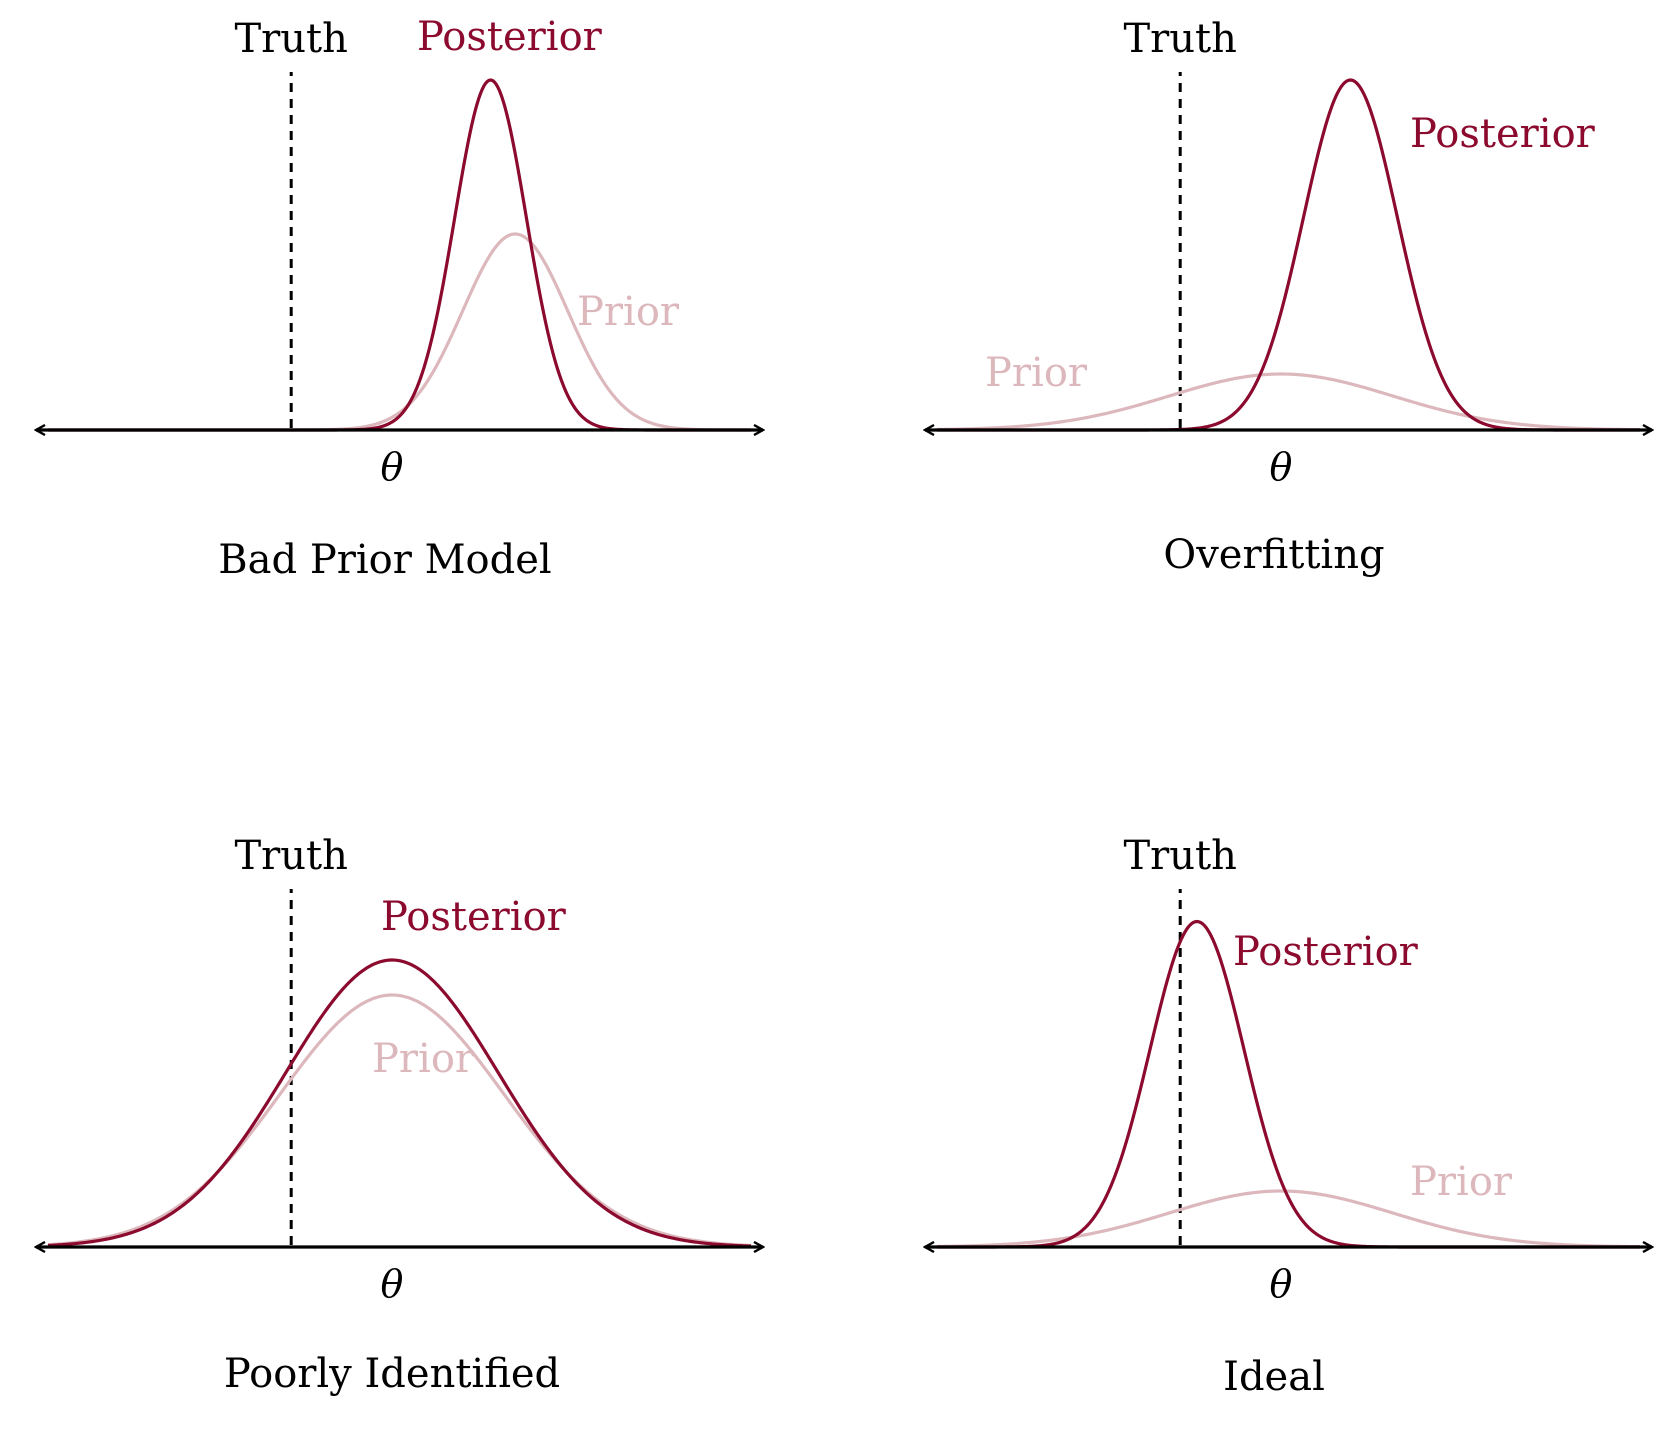 This screenshot has height=1456, width=1668. What do you see at coordinates (399, 1120) in the screenshot?
I see `prior-curve` at bounding box center [399, 1120].